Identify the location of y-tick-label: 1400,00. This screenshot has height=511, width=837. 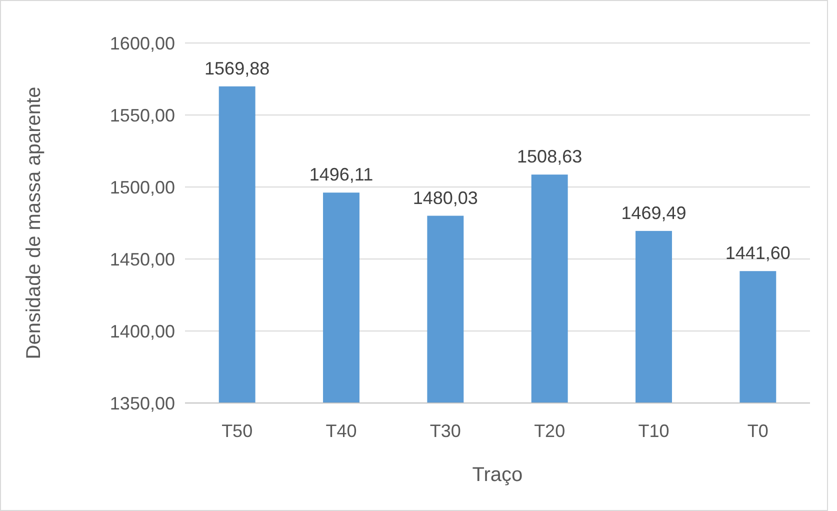
(142, 331).